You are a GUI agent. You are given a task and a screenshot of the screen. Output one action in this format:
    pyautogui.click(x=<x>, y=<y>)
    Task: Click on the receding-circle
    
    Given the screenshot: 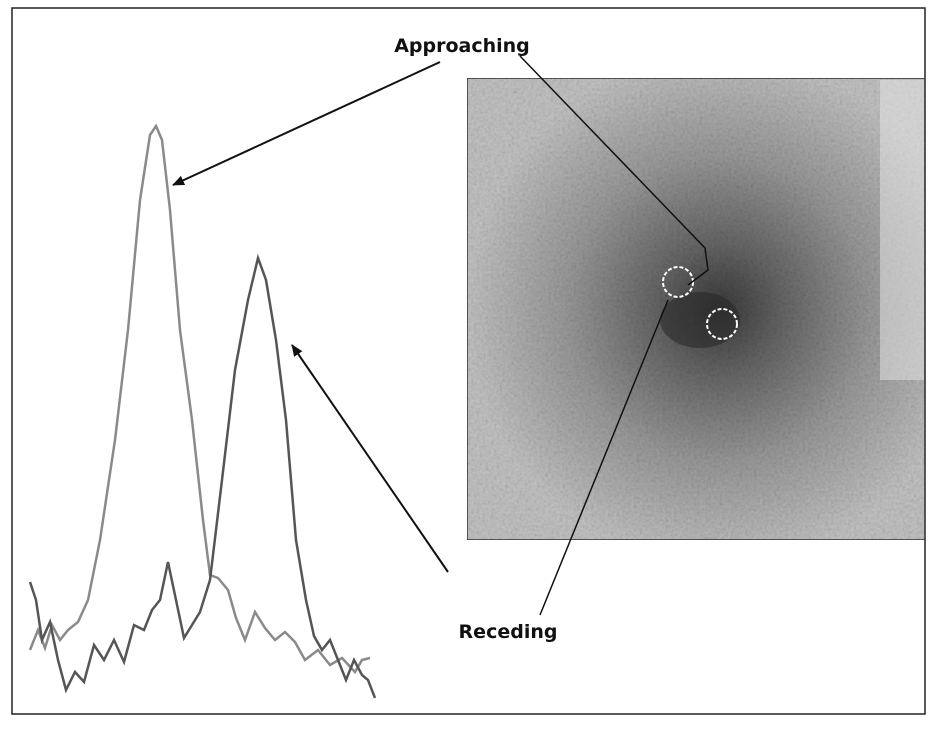 What is the action you would take?
    pyautogui.click(x=722, y=324)
    